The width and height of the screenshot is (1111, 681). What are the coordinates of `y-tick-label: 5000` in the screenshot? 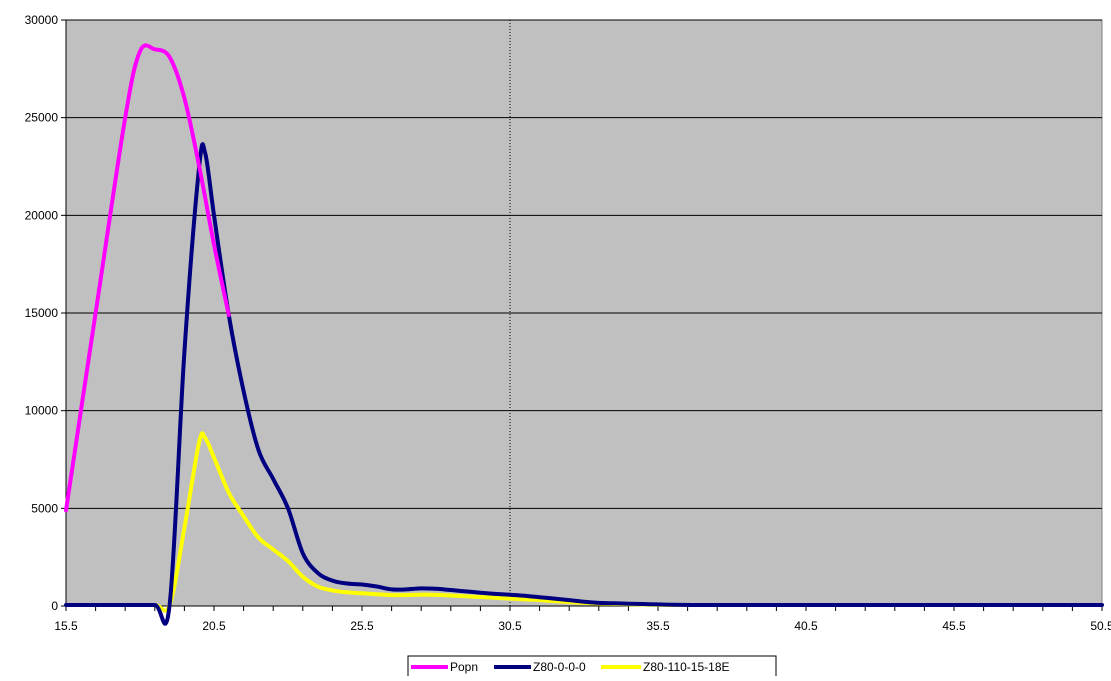 It's located at (44, 508).